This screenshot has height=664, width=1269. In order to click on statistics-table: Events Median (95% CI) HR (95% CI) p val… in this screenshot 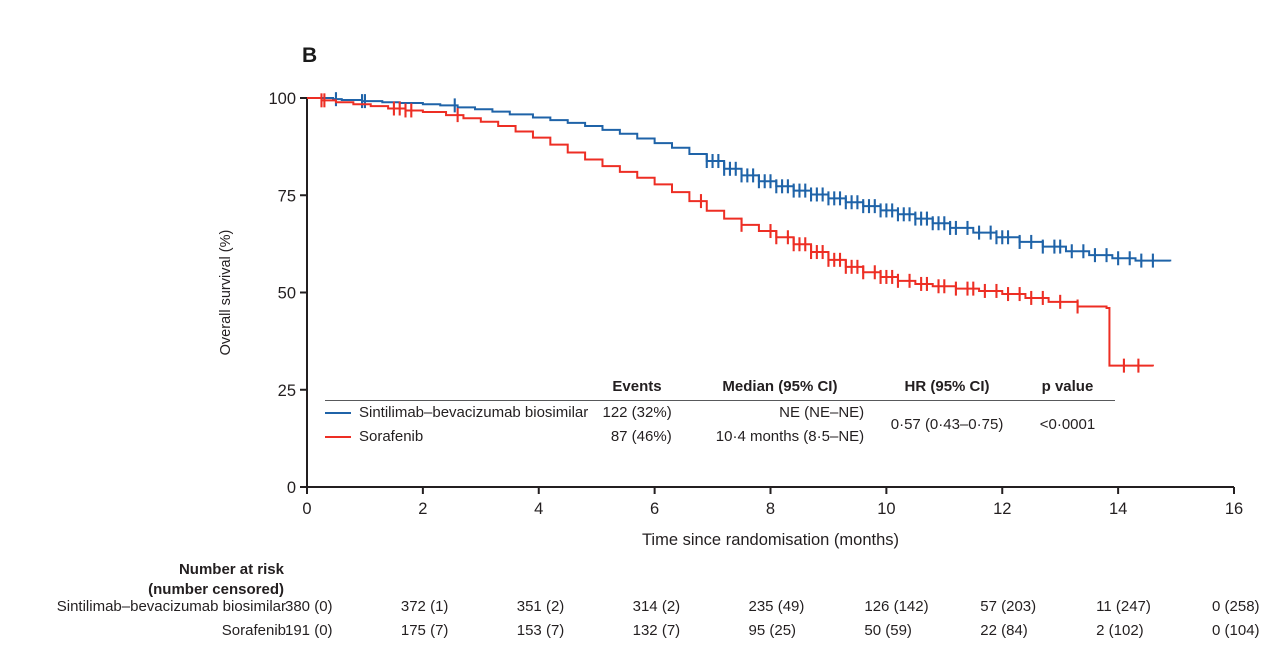, I will do `click(720, 413)`.